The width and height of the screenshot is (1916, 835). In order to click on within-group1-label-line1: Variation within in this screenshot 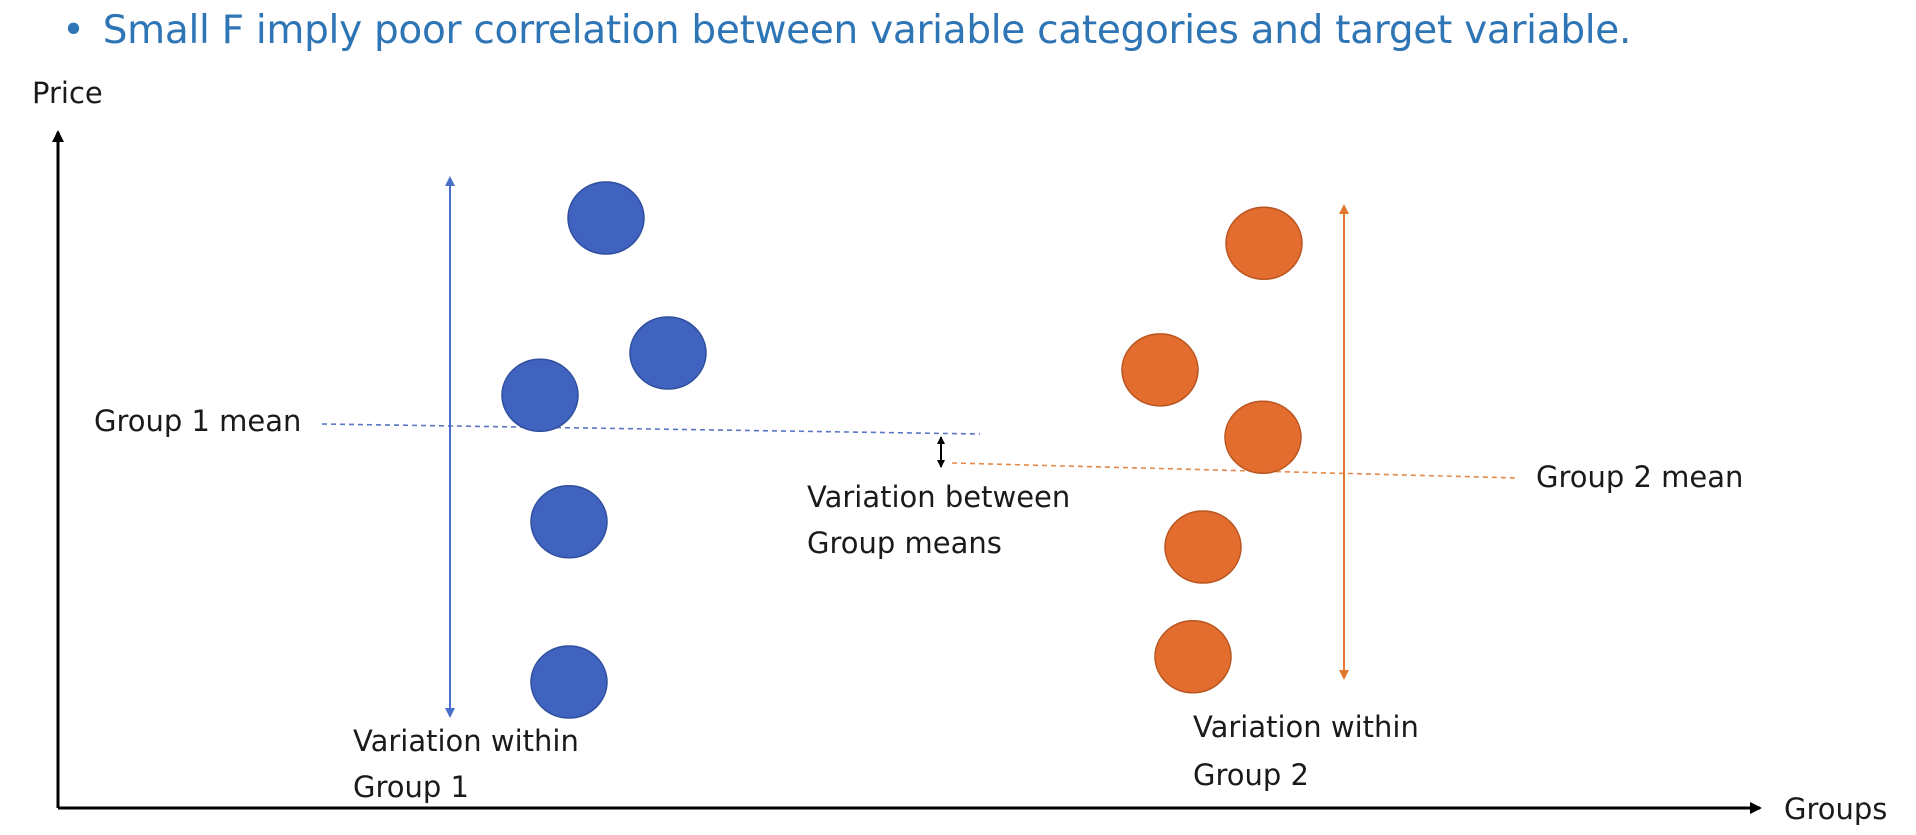, I will do `click(466, 741)`.